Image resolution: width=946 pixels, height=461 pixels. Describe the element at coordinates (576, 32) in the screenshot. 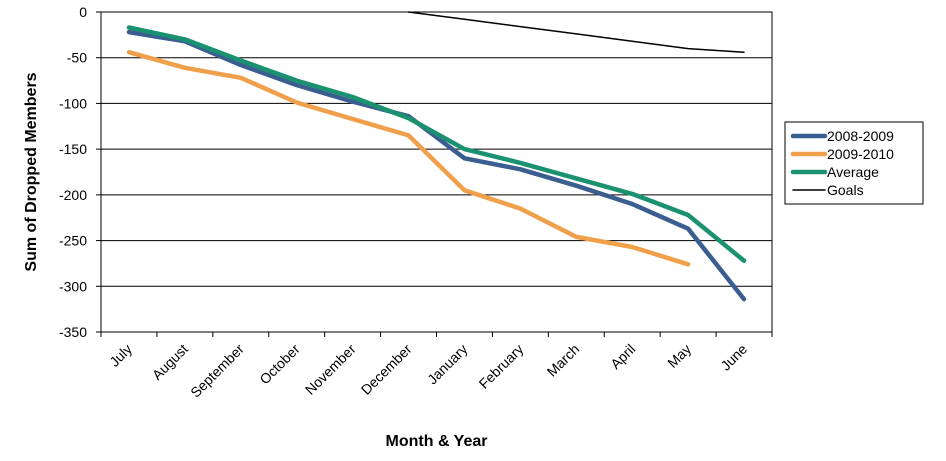

I see `series-line-goals` at that location.